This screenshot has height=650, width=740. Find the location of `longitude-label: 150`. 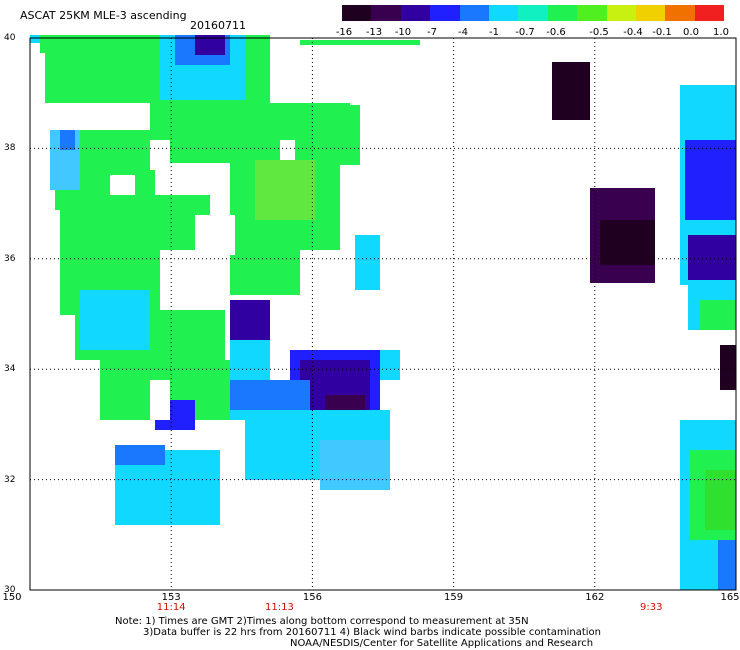

longitude-label: 150 is located at coordinates (12, 597).